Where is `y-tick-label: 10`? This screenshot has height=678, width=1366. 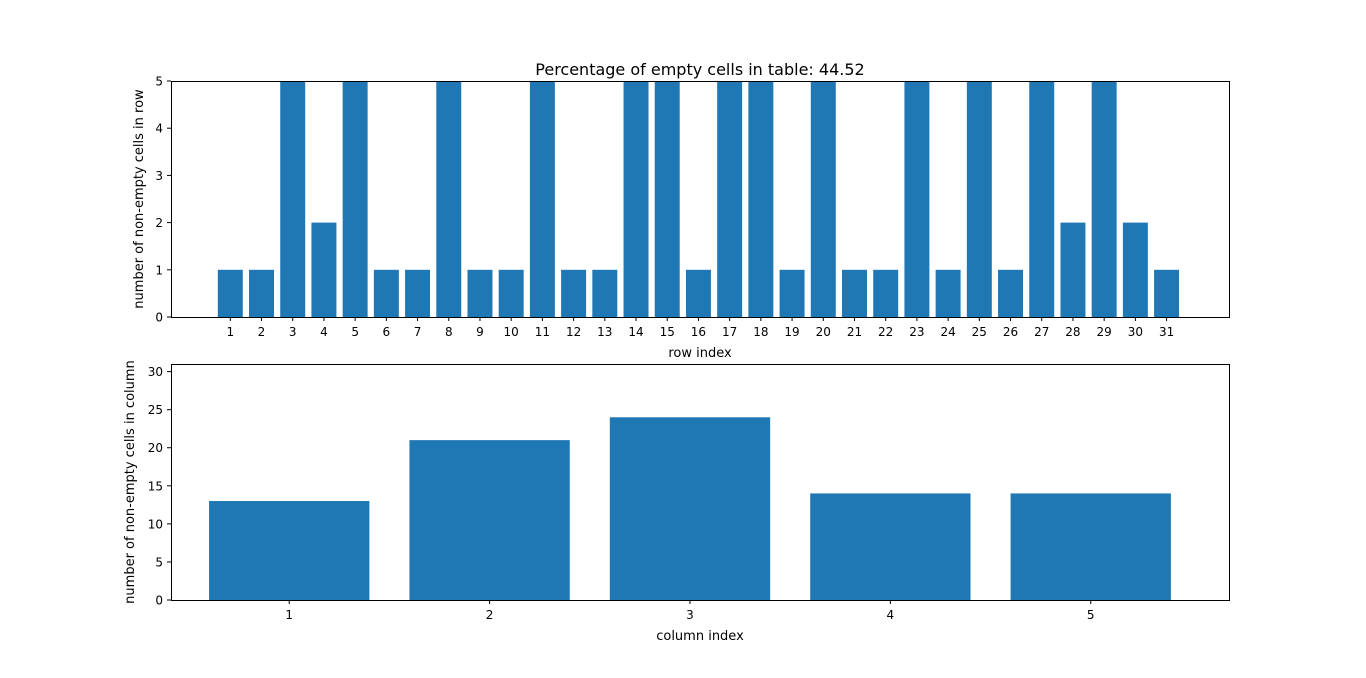
y-tick-label: 10 is located at coordinates (155, 524).